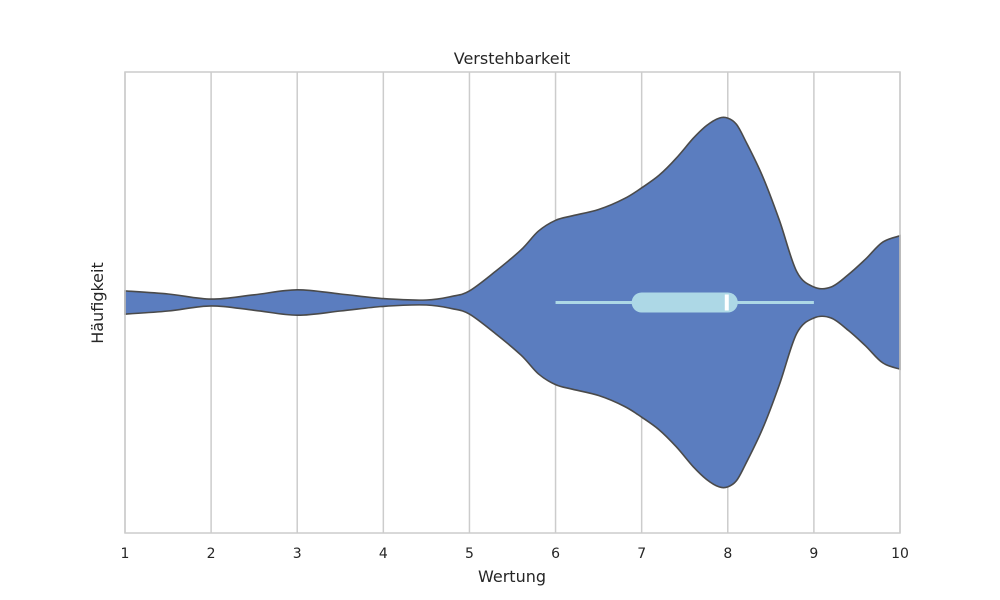  I want to click on x-tick-labels: 1 2 3 4 5 6 7 8 9 10, so click(515, 554).